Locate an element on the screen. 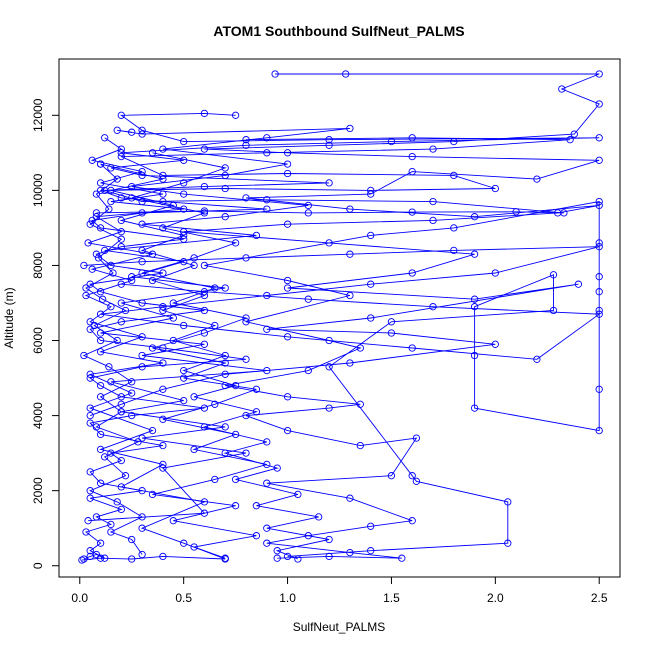  y-tick-label: 2000 is located at coordinates (38, 490).